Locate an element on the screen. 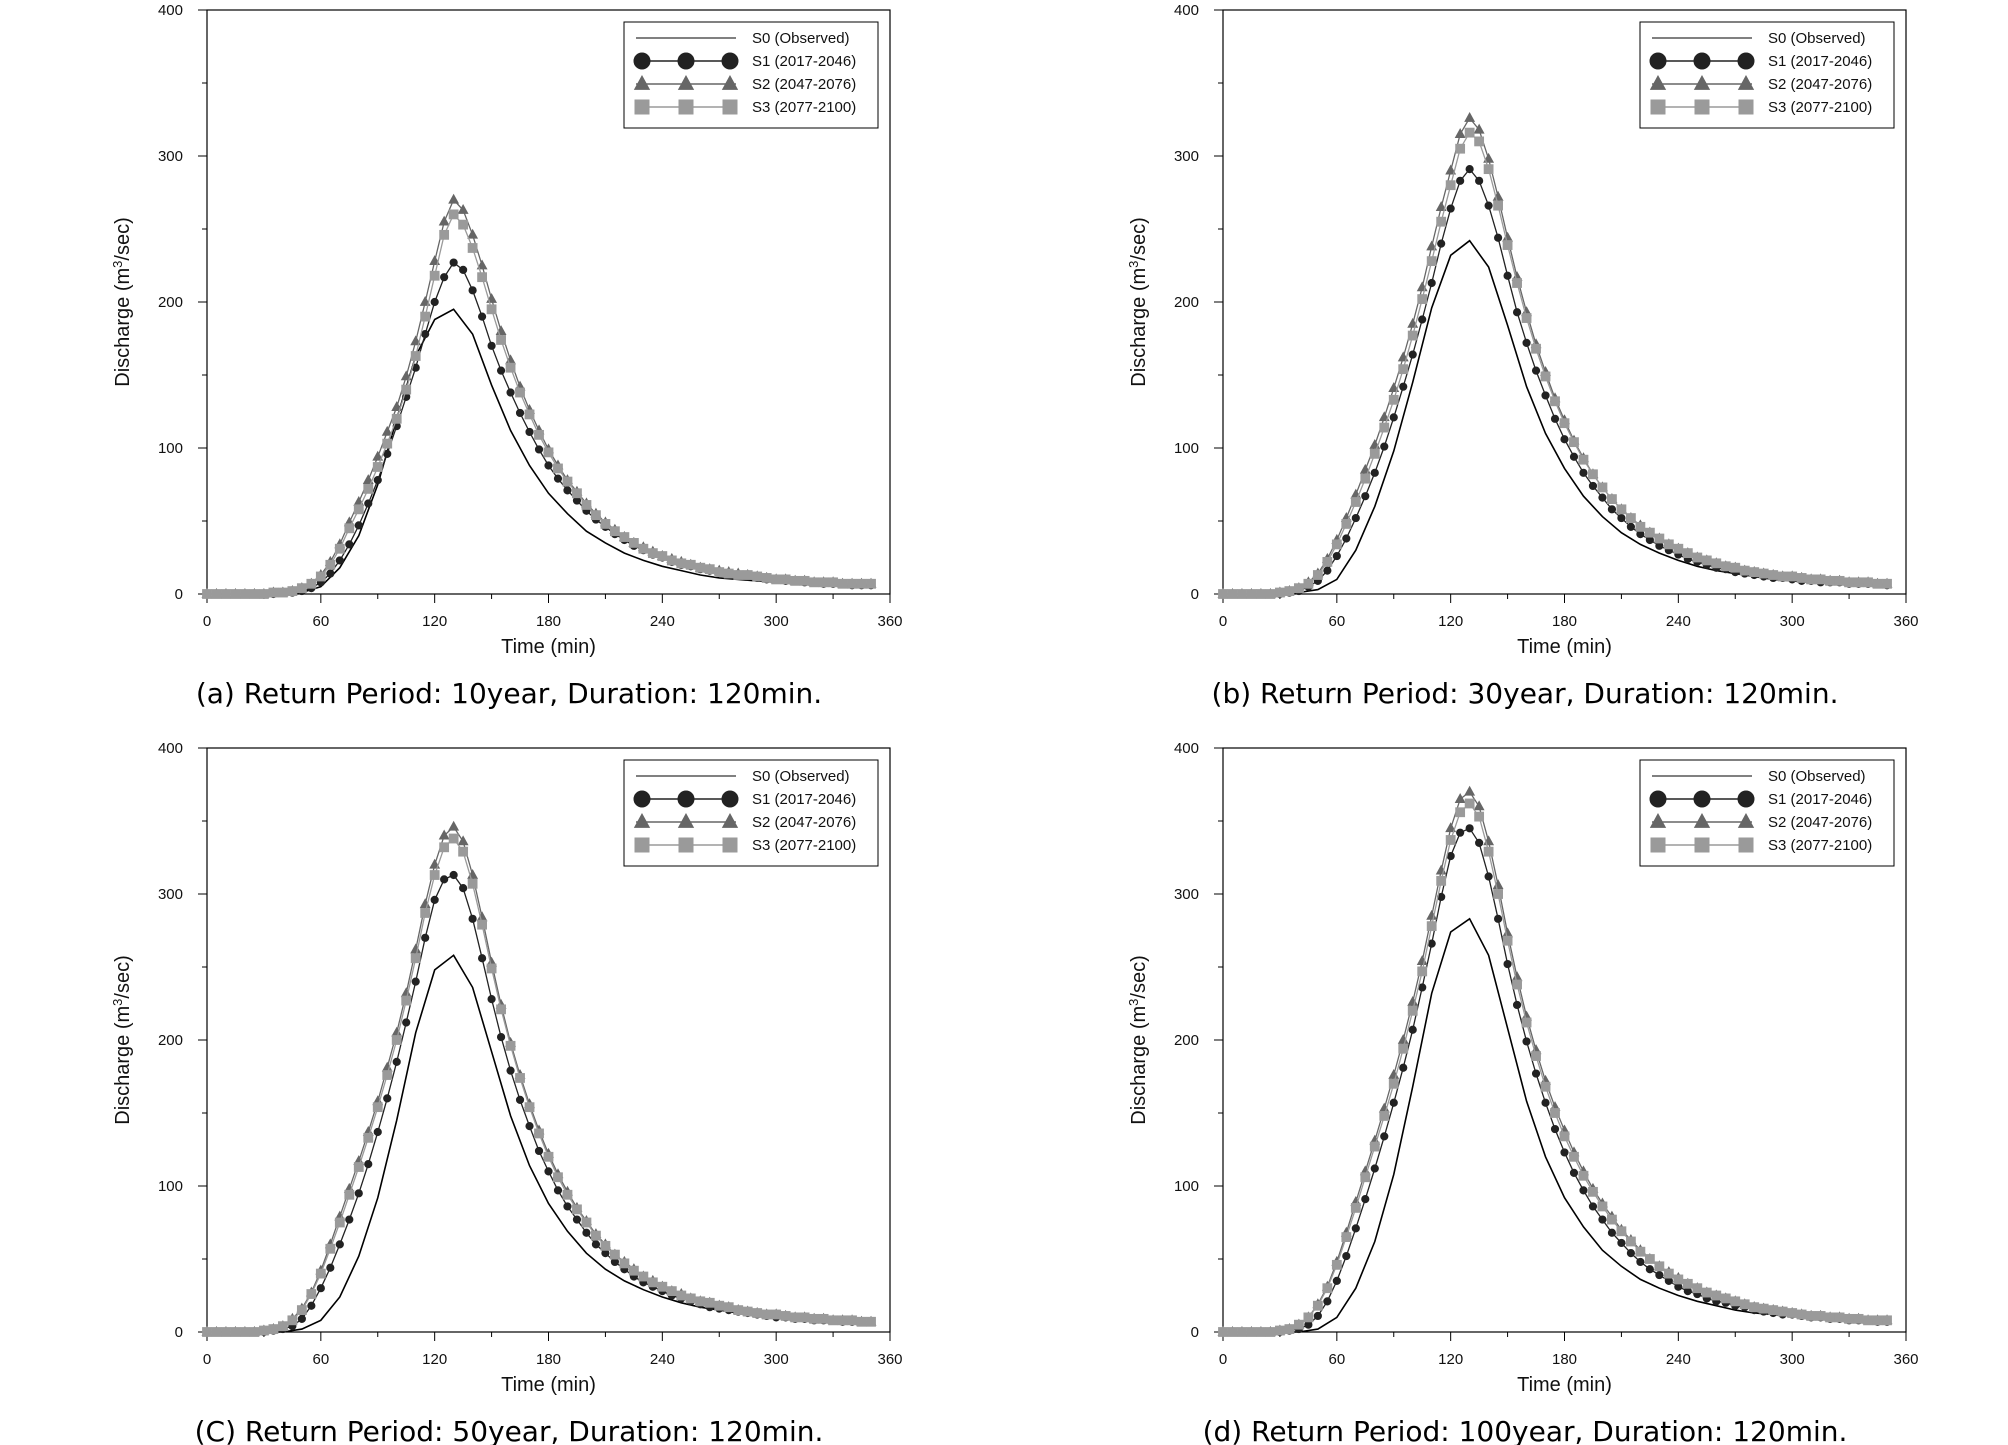  legend-label: S2 (2047-2076) is located at coordinates (804, 84).